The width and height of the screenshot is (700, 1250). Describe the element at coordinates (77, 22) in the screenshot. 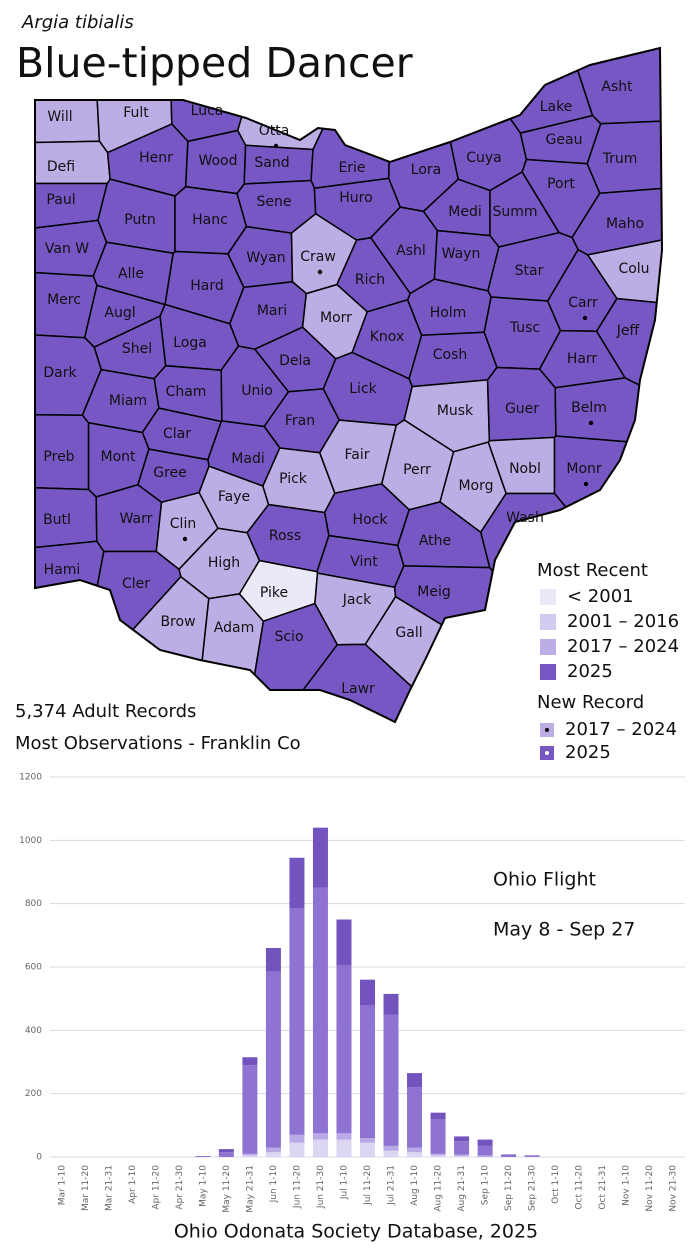

I see `species: Argia tibialis` at that location.